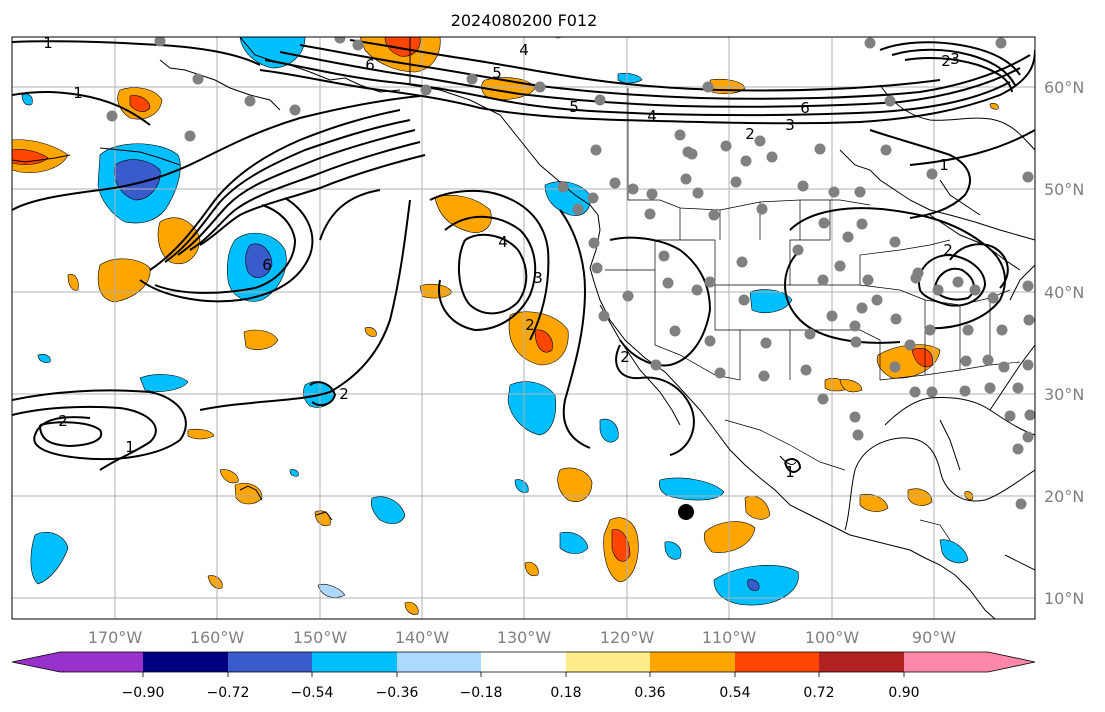 Image resolution: width=1105 pixels, height=712 pixels. I want to click on lat-tick-label: 40°N, so click(1064, 292).